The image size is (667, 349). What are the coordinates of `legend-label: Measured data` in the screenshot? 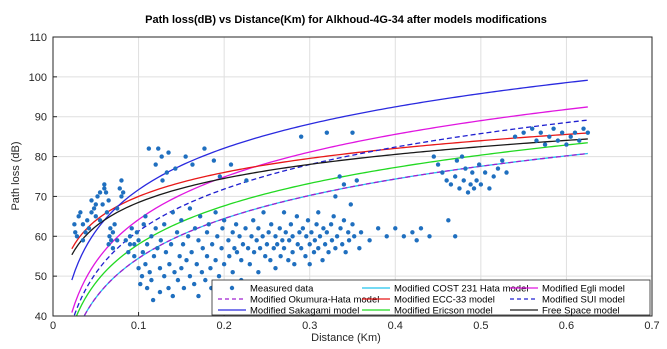 It's located at (282, 289).